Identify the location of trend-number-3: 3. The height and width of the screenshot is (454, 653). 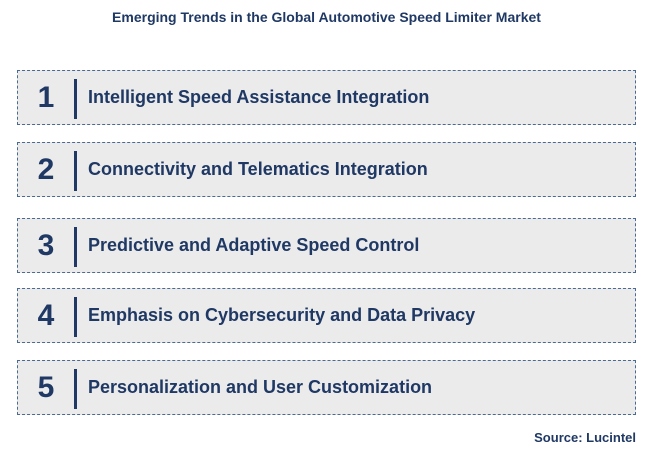
(46, 245).